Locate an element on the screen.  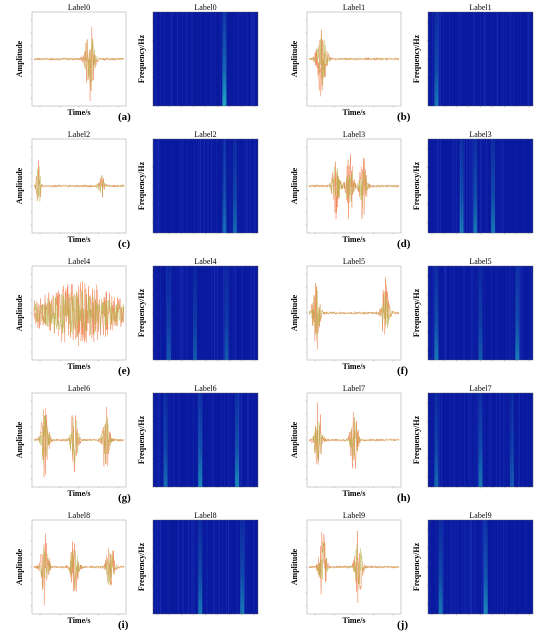
spectrogram-title: Label7 is located at coordinates (480, 388).